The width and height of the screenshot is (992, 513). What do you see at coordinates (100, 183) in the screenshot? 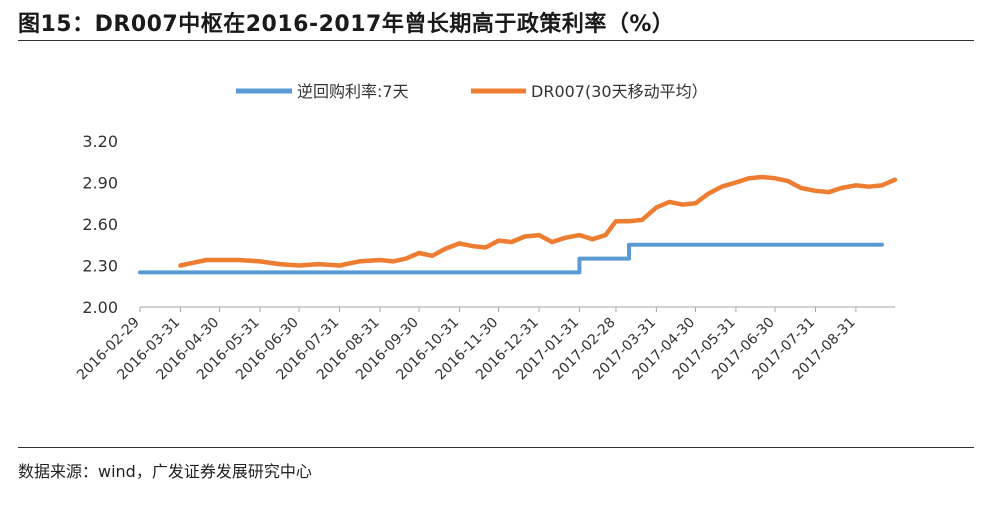
I see `y-tick-label-3: 2.90` at bounding box center [100, 183].